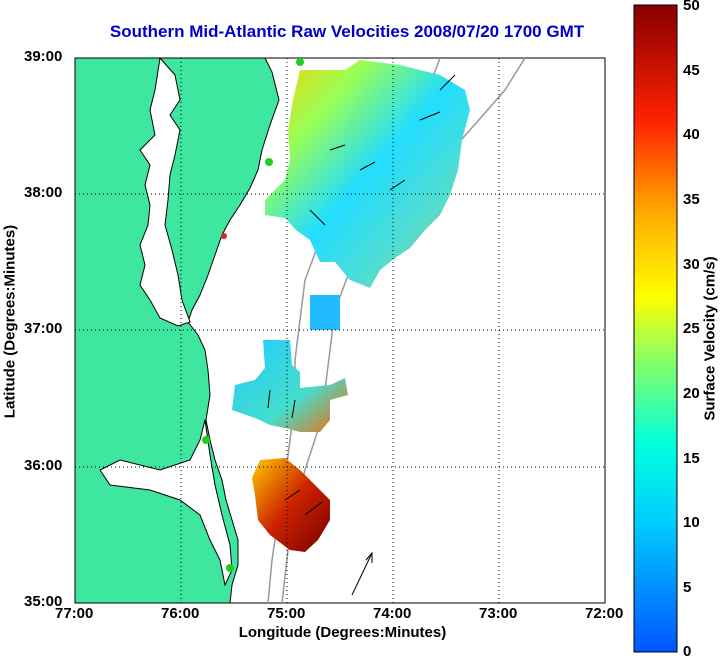 Image resolution: width=724 pixels, height=660 pixels. I want to click on y-axis-label: Latitude (Degrees:Minutes), so click(10, 321).